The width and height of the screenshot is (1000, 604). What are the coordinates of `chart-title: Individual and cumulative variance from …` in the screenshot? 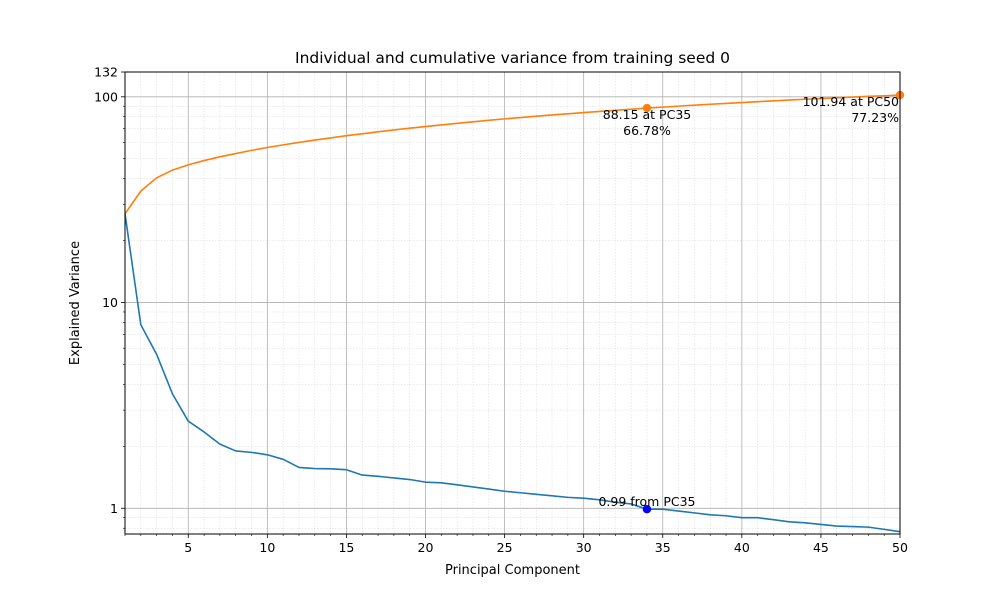 It's located at (512, 58).